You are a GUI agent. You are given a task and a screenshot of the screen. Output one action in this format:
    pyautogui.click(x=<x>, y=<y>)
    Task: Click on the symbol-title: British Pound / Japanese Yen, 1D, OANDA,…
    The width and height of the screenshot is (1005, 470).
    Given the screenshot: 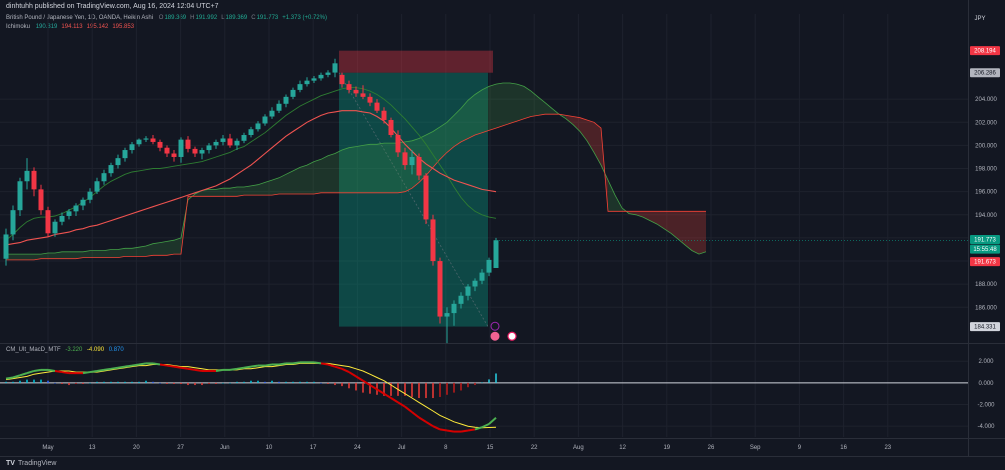 What is the action you would take?
    pyautogui.click(x=80, y=18)
    